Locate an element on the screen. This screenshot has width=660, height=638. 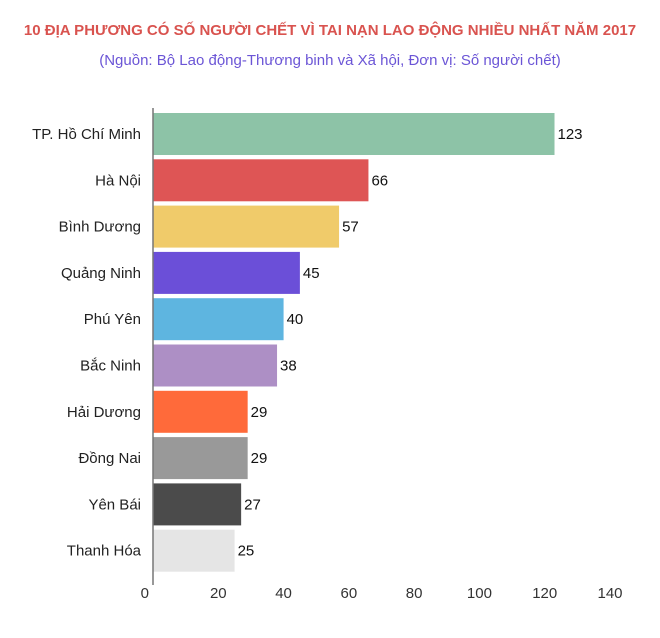
data-label: 27 is located at coordinates (252, 504).